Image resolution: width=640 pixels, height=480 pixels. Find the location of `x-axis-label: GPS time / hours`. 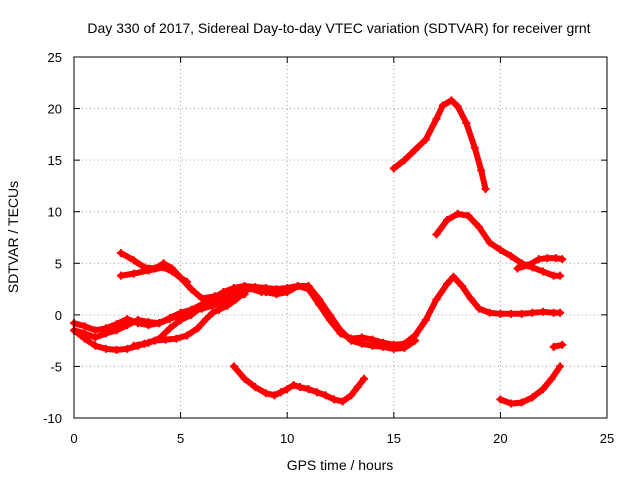

x-axis-label: GPS time / hours is located at coordinates (340, 465).